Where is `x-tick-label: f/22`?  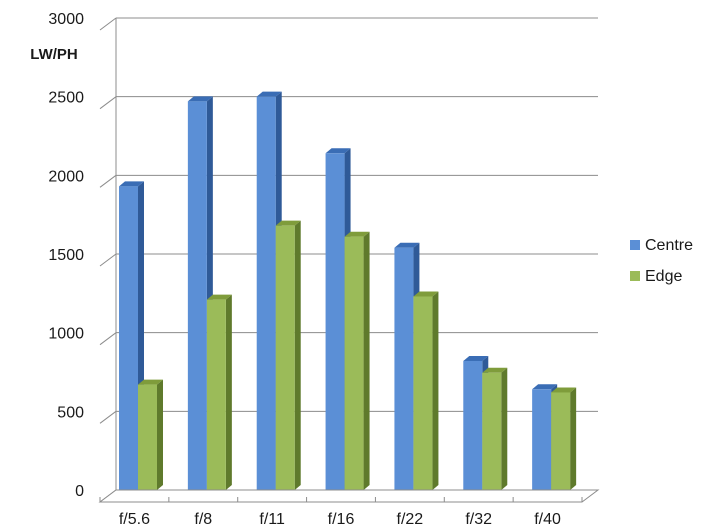
x-tick-label: f/22 is located at coordinates (410, 519).